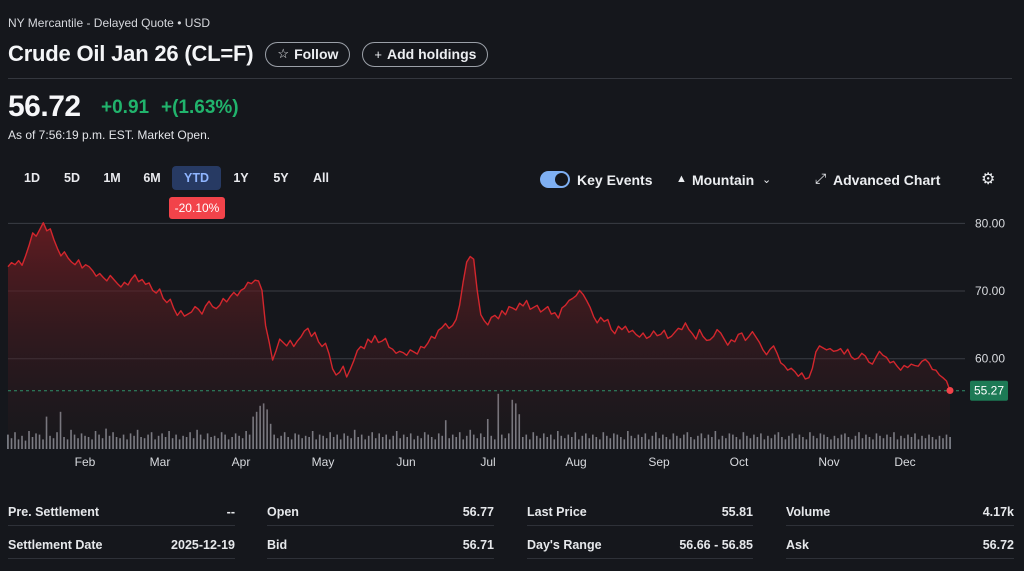 Image resolution: width=1024 pixels, height=571 pixels. I want to click on add-holdings-button: + Add holdings, so click(425, 54).